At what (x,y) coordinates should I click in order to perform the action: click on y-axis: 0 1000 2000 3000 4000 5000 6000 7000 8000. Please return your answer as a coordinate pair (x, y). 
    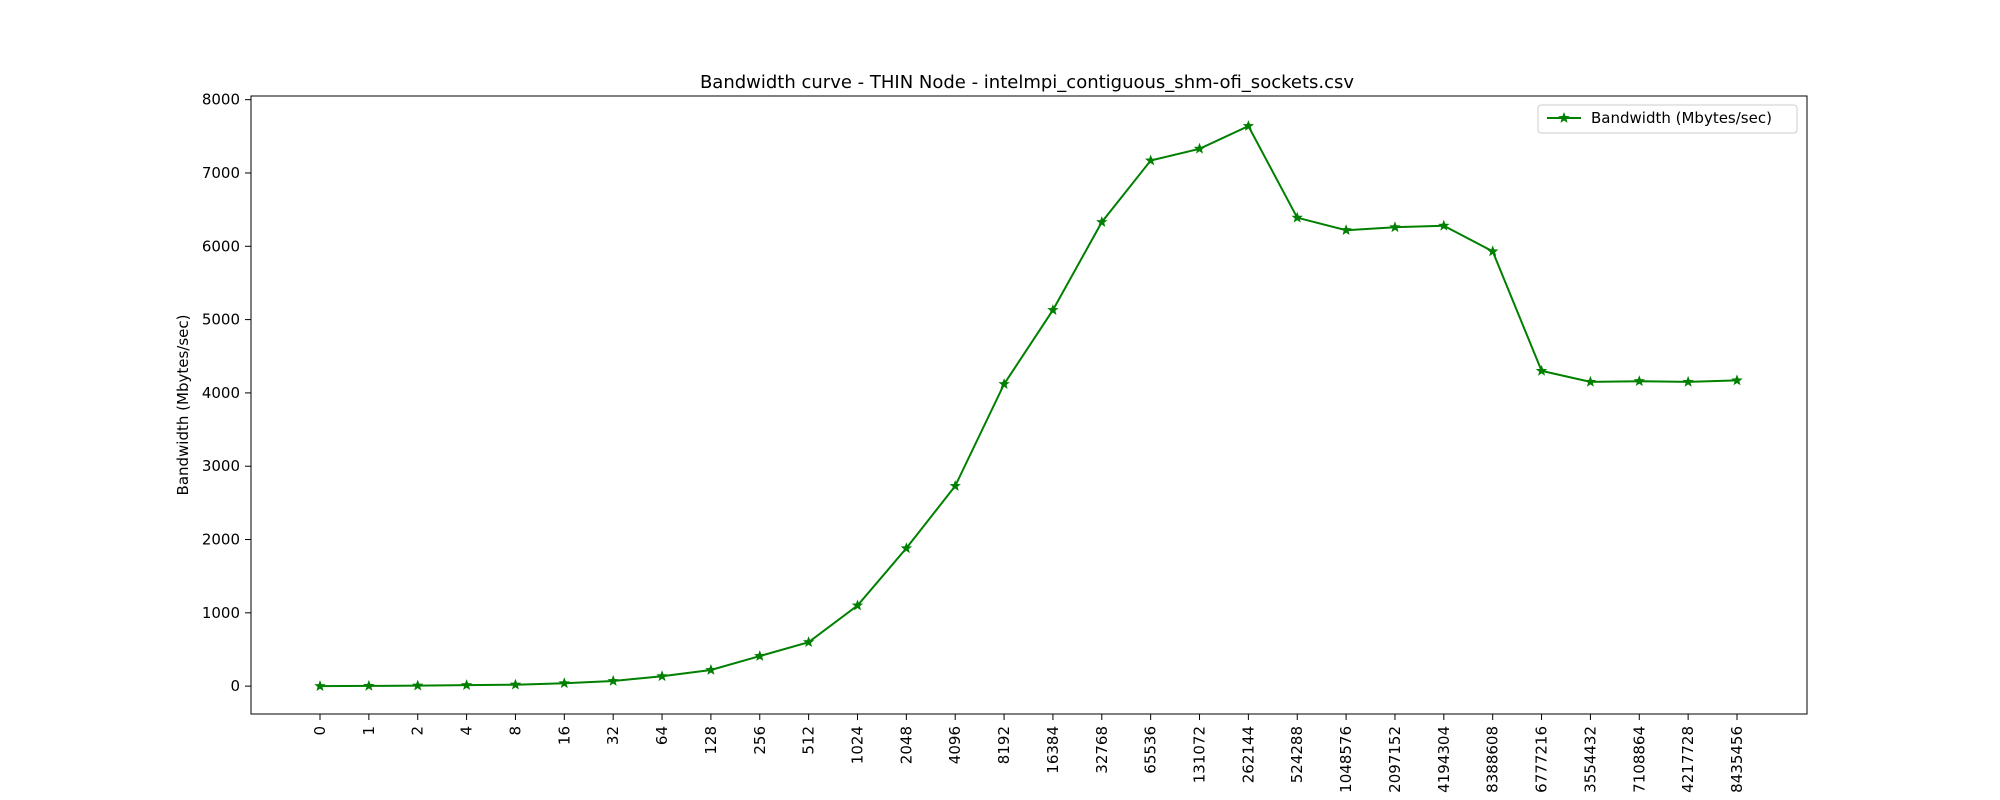
    Looking at the image, I should click on (226, 393).